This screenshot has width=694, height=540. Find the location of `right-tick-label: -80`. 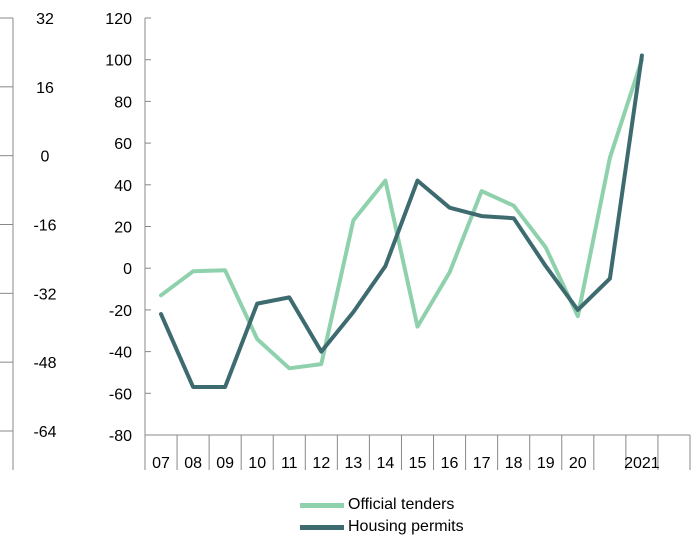

right-tick-label: -80 is located at coordinates (120, 436).